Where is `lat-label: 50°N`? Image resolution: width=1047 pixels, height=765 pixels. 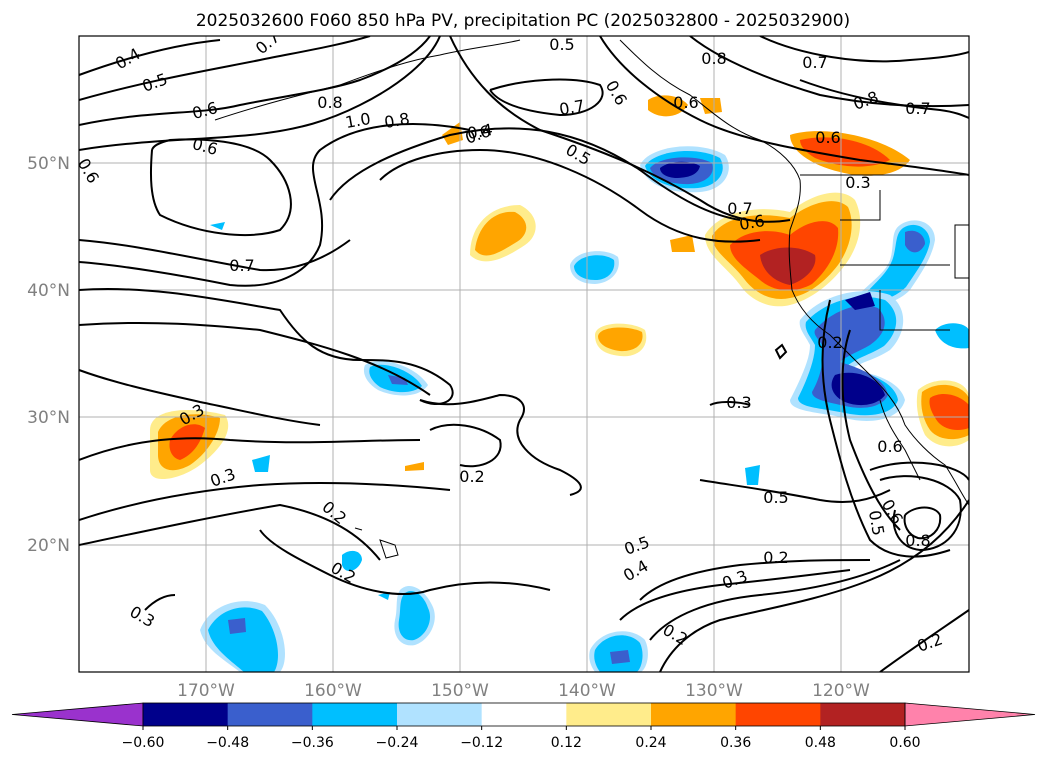
lat-label: 50°N is located at coordinates (48, 164).